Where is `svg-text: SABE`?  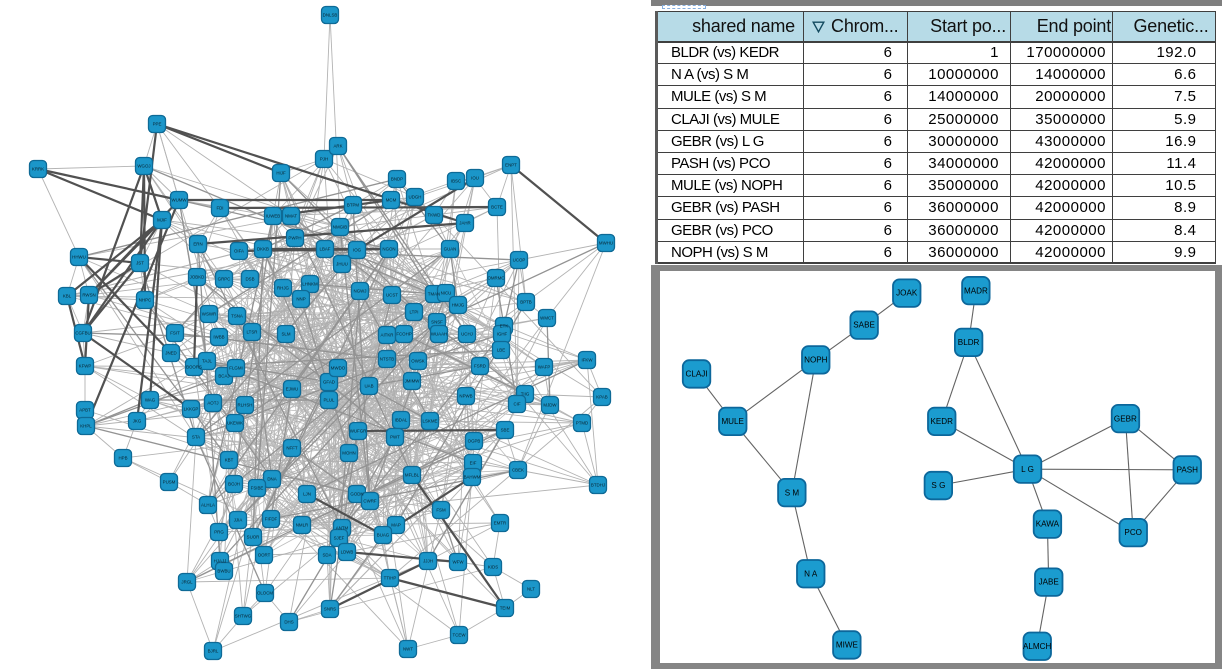 svg-text: SABE is located at coordinates (864, 325).